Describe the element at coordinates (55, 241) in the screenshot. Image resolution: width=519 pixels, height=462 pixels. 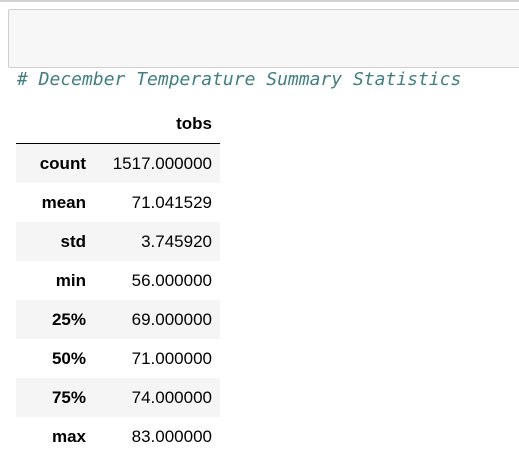
I see `row-label: std` at that location.